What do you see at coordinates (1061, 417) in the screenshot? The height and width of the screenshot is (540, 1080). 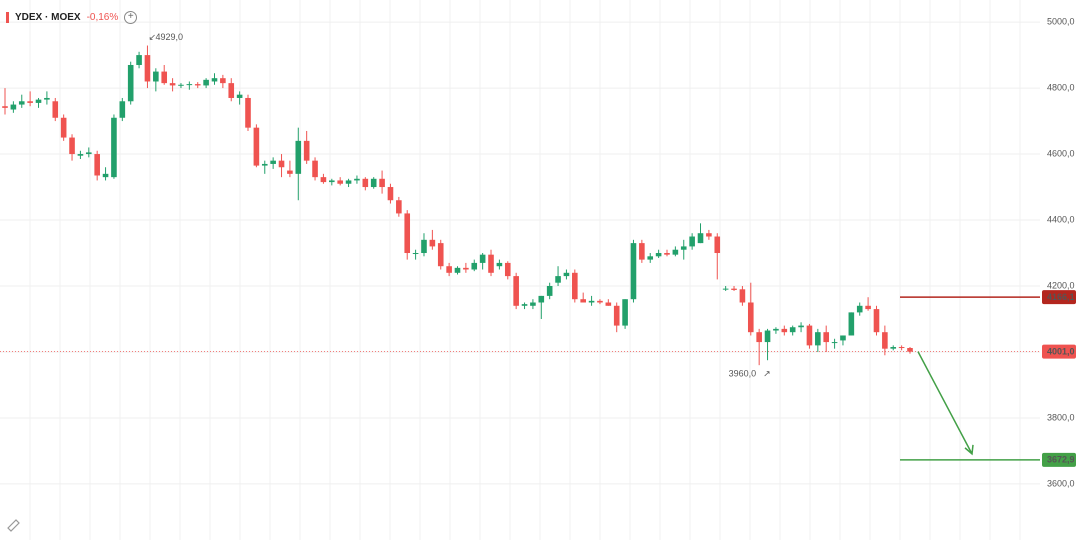 I see `y-tick-label: 3800,0` at bounding box center [1061, 417].